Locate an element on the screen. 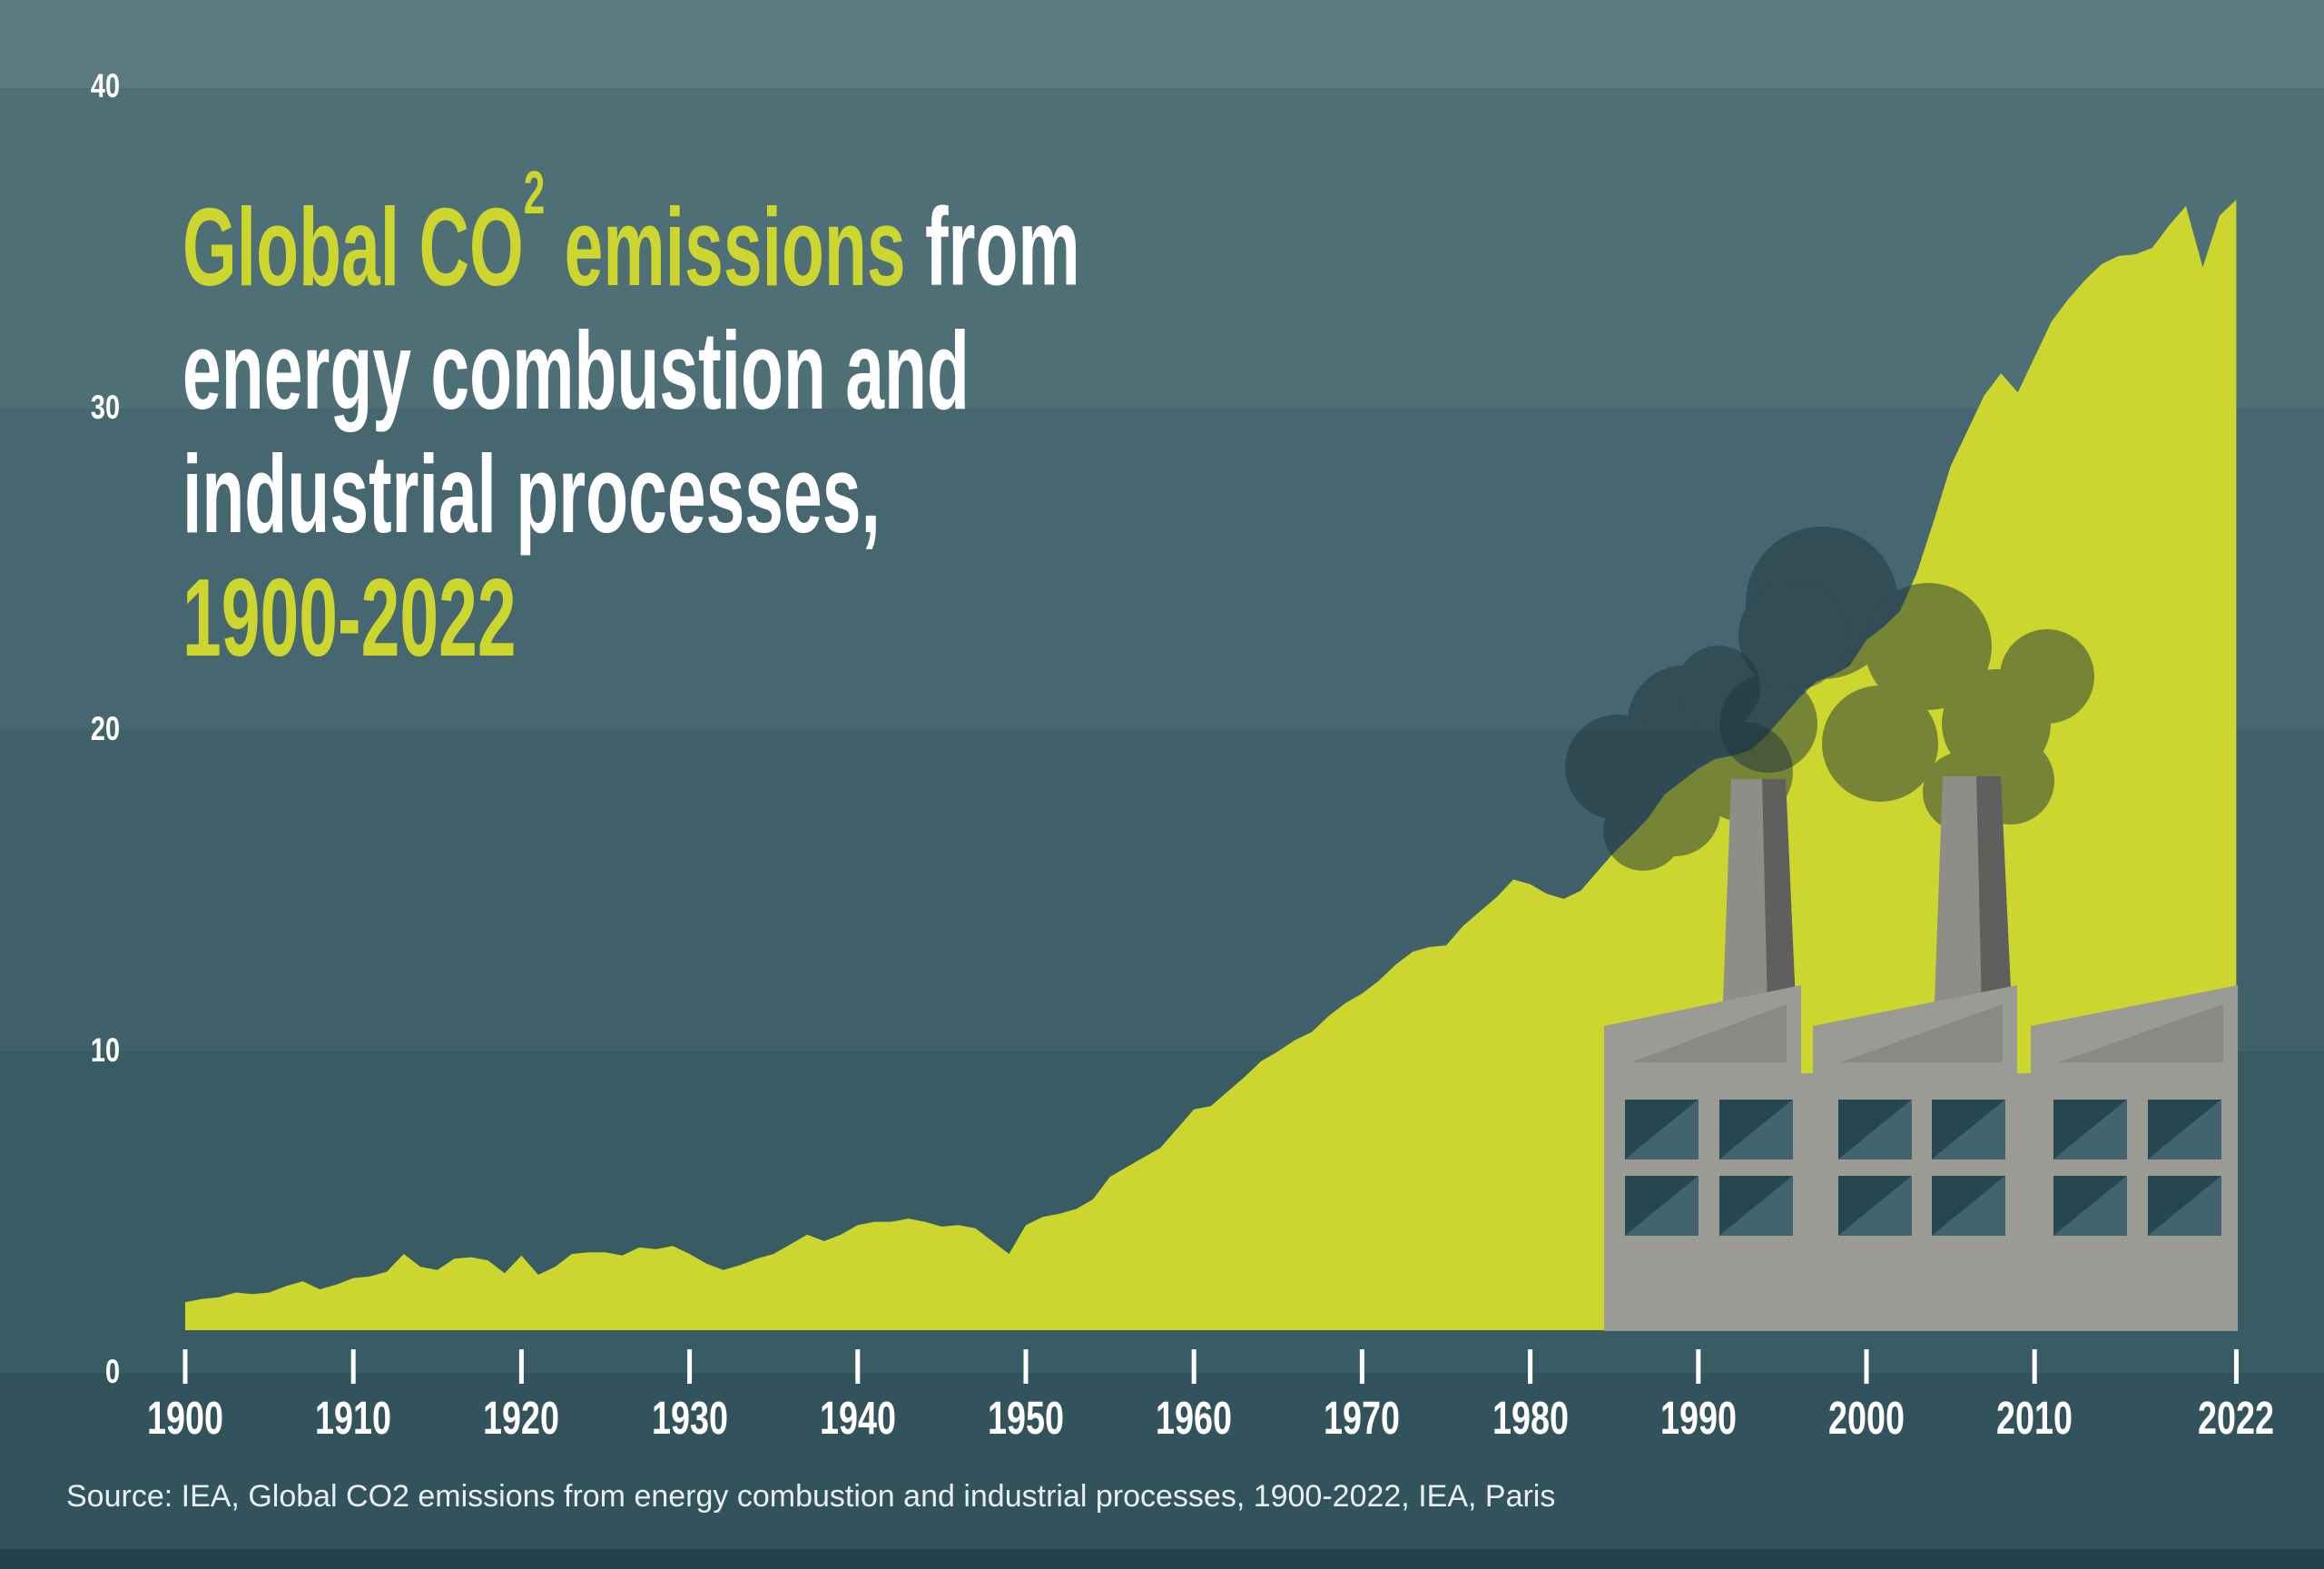  bottom-bar is located at coordinates (1162, 1559).